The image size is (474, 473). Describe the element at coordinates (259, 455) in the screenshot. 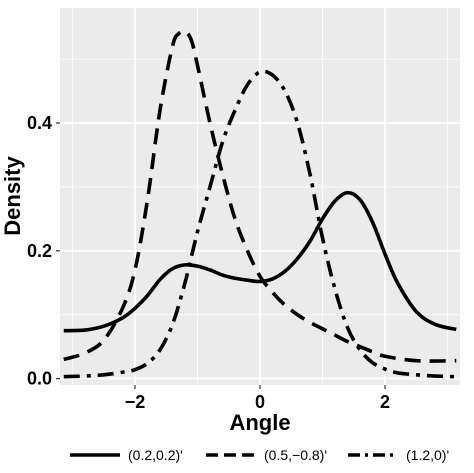

I see `legend: (0.2,0.2)' (0.5,−0.8)' (1.2,0)'` at that location.